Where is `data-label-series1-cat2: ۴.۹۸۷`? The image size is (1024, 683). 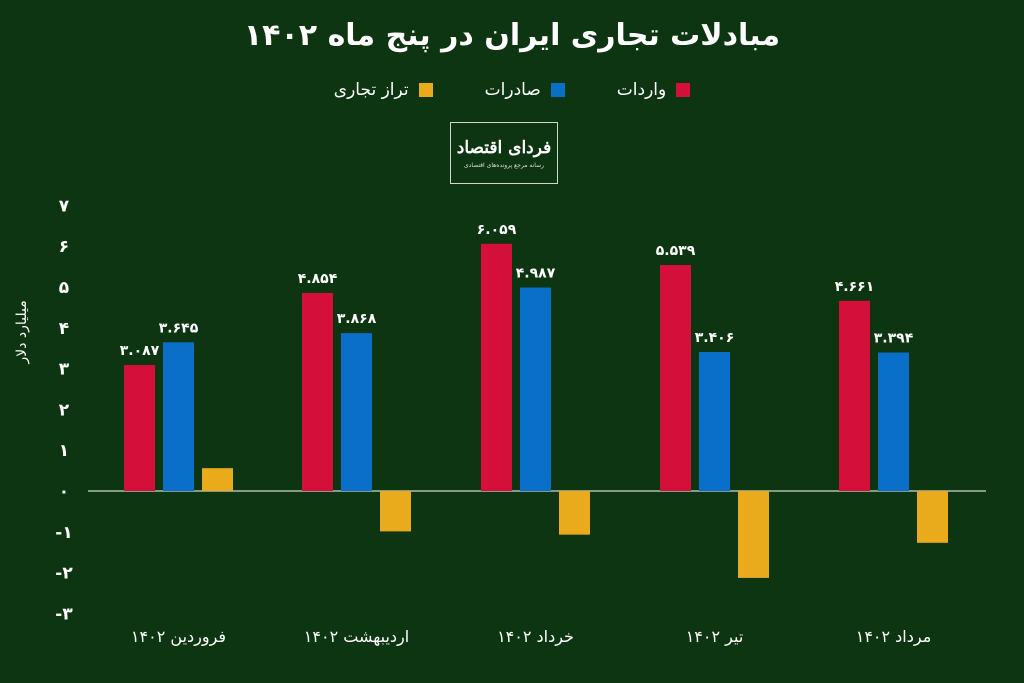 data-label-series1-cat2: ۴.۹۸۷ is located at coordinates (536, 274).